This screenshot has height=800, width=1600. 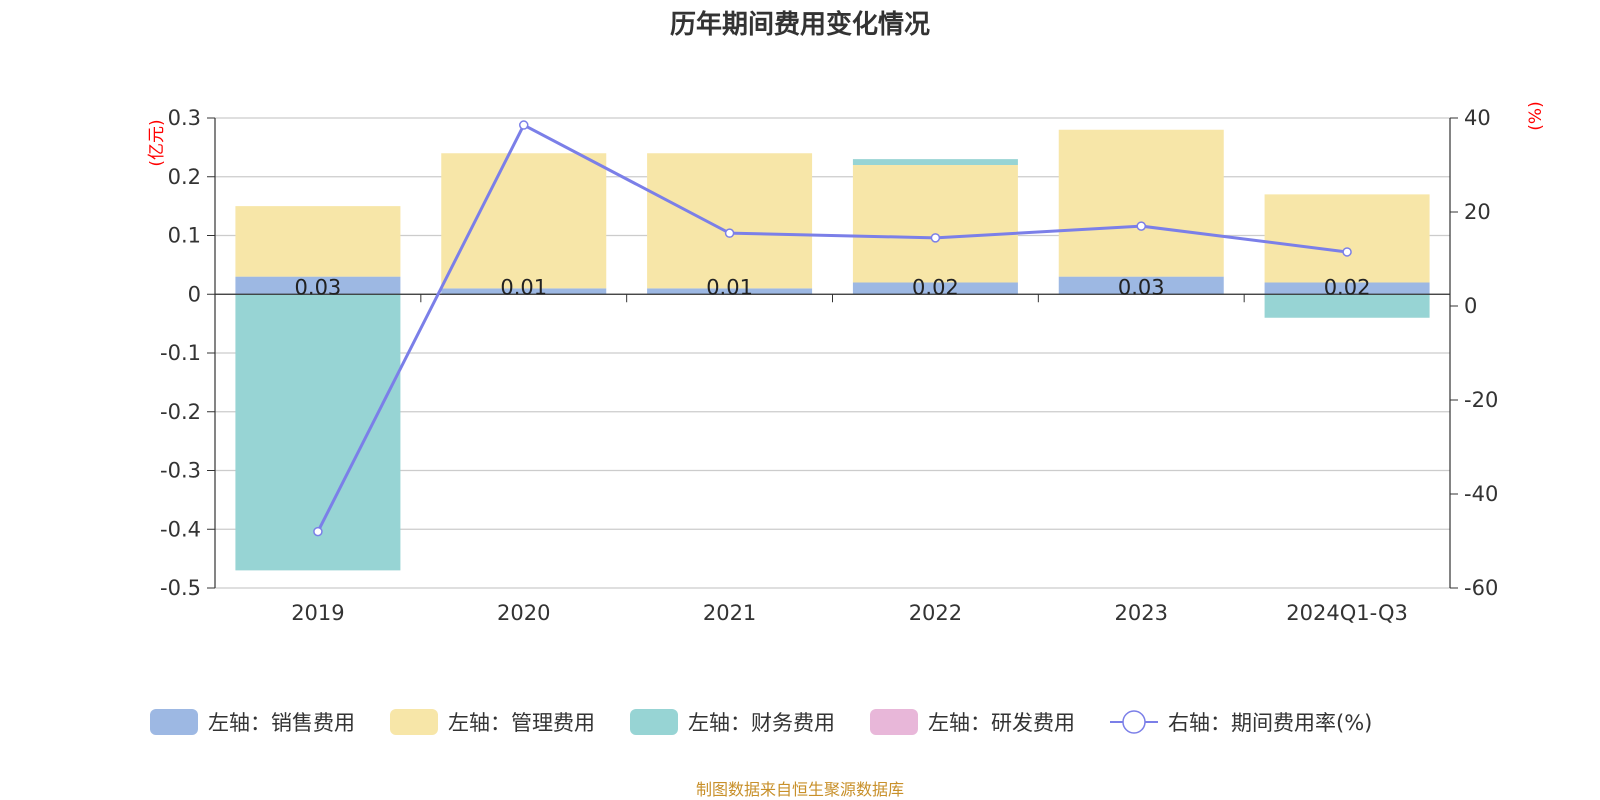 I want to click on legend-item: 左轴：研发费用, so click(x=972, y=722).